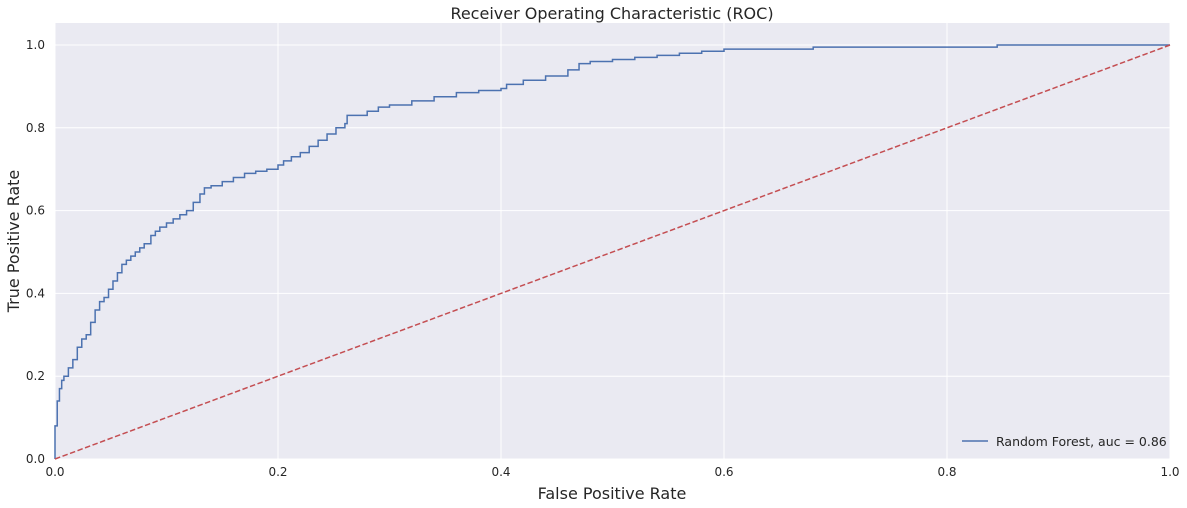 The image size is (1187, 508). What do you see at coordinates (35, 211) in the screenshot?
I see `y-tick-label: 0.6` at bounding box center [35, 211].